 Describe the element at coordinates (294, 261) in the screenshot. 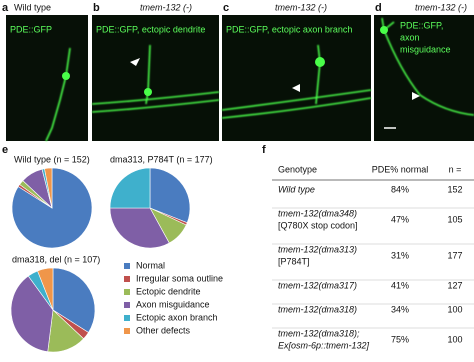

I see `genotype: [P784T]` at that location.